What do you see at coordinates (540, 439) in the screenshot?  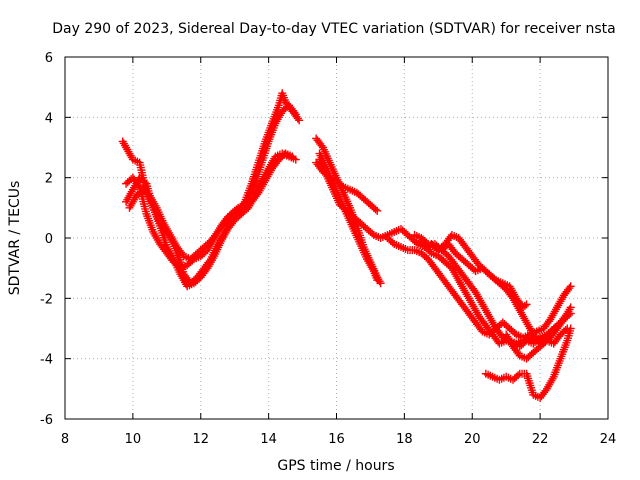 I see `x-tick-label: 22` at bounding box center [540, 439].